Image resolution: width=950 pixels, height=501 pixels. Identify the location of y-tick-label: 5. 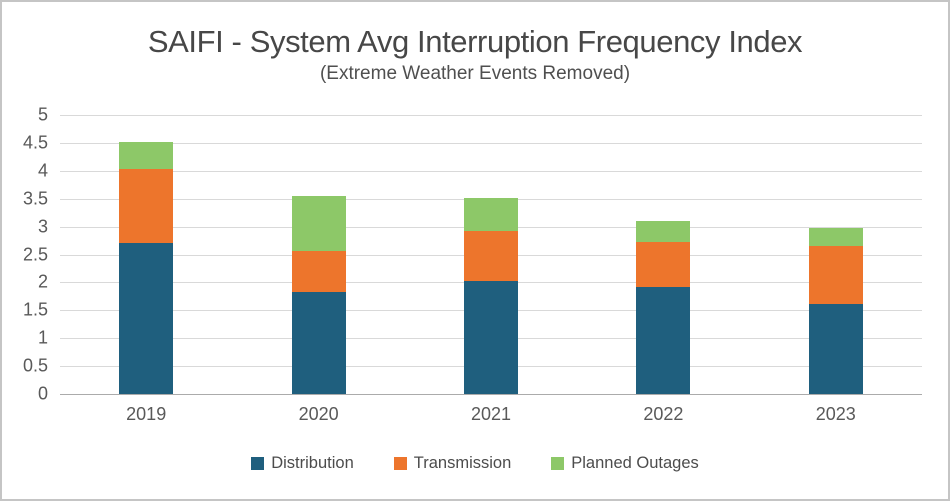
(42, 114).